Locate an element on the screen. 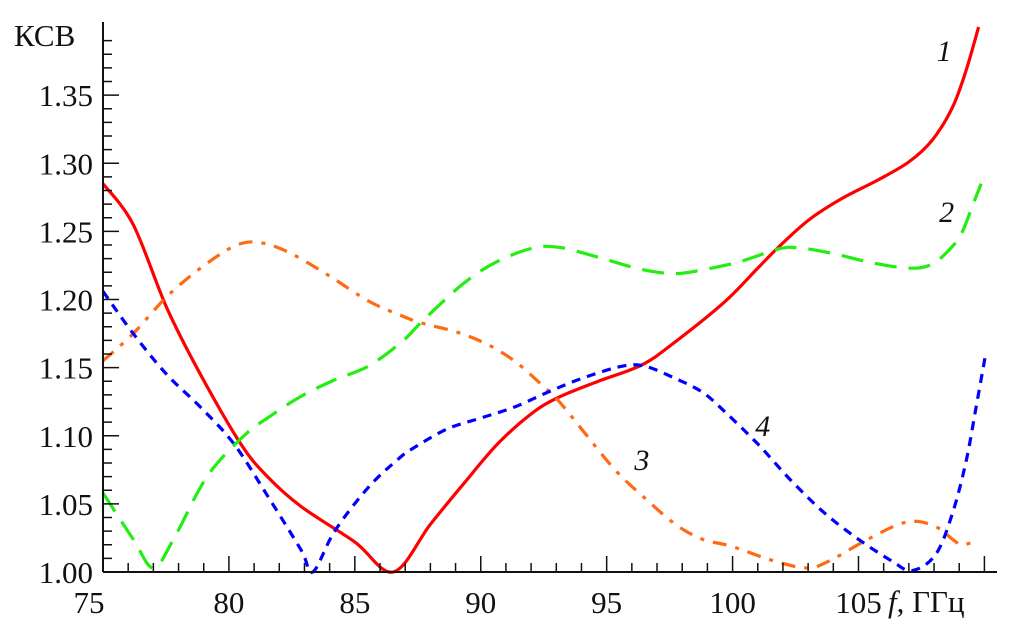 The image size is (1031, 630). x-tick-label: 95 is located at coordinates (606, 602).